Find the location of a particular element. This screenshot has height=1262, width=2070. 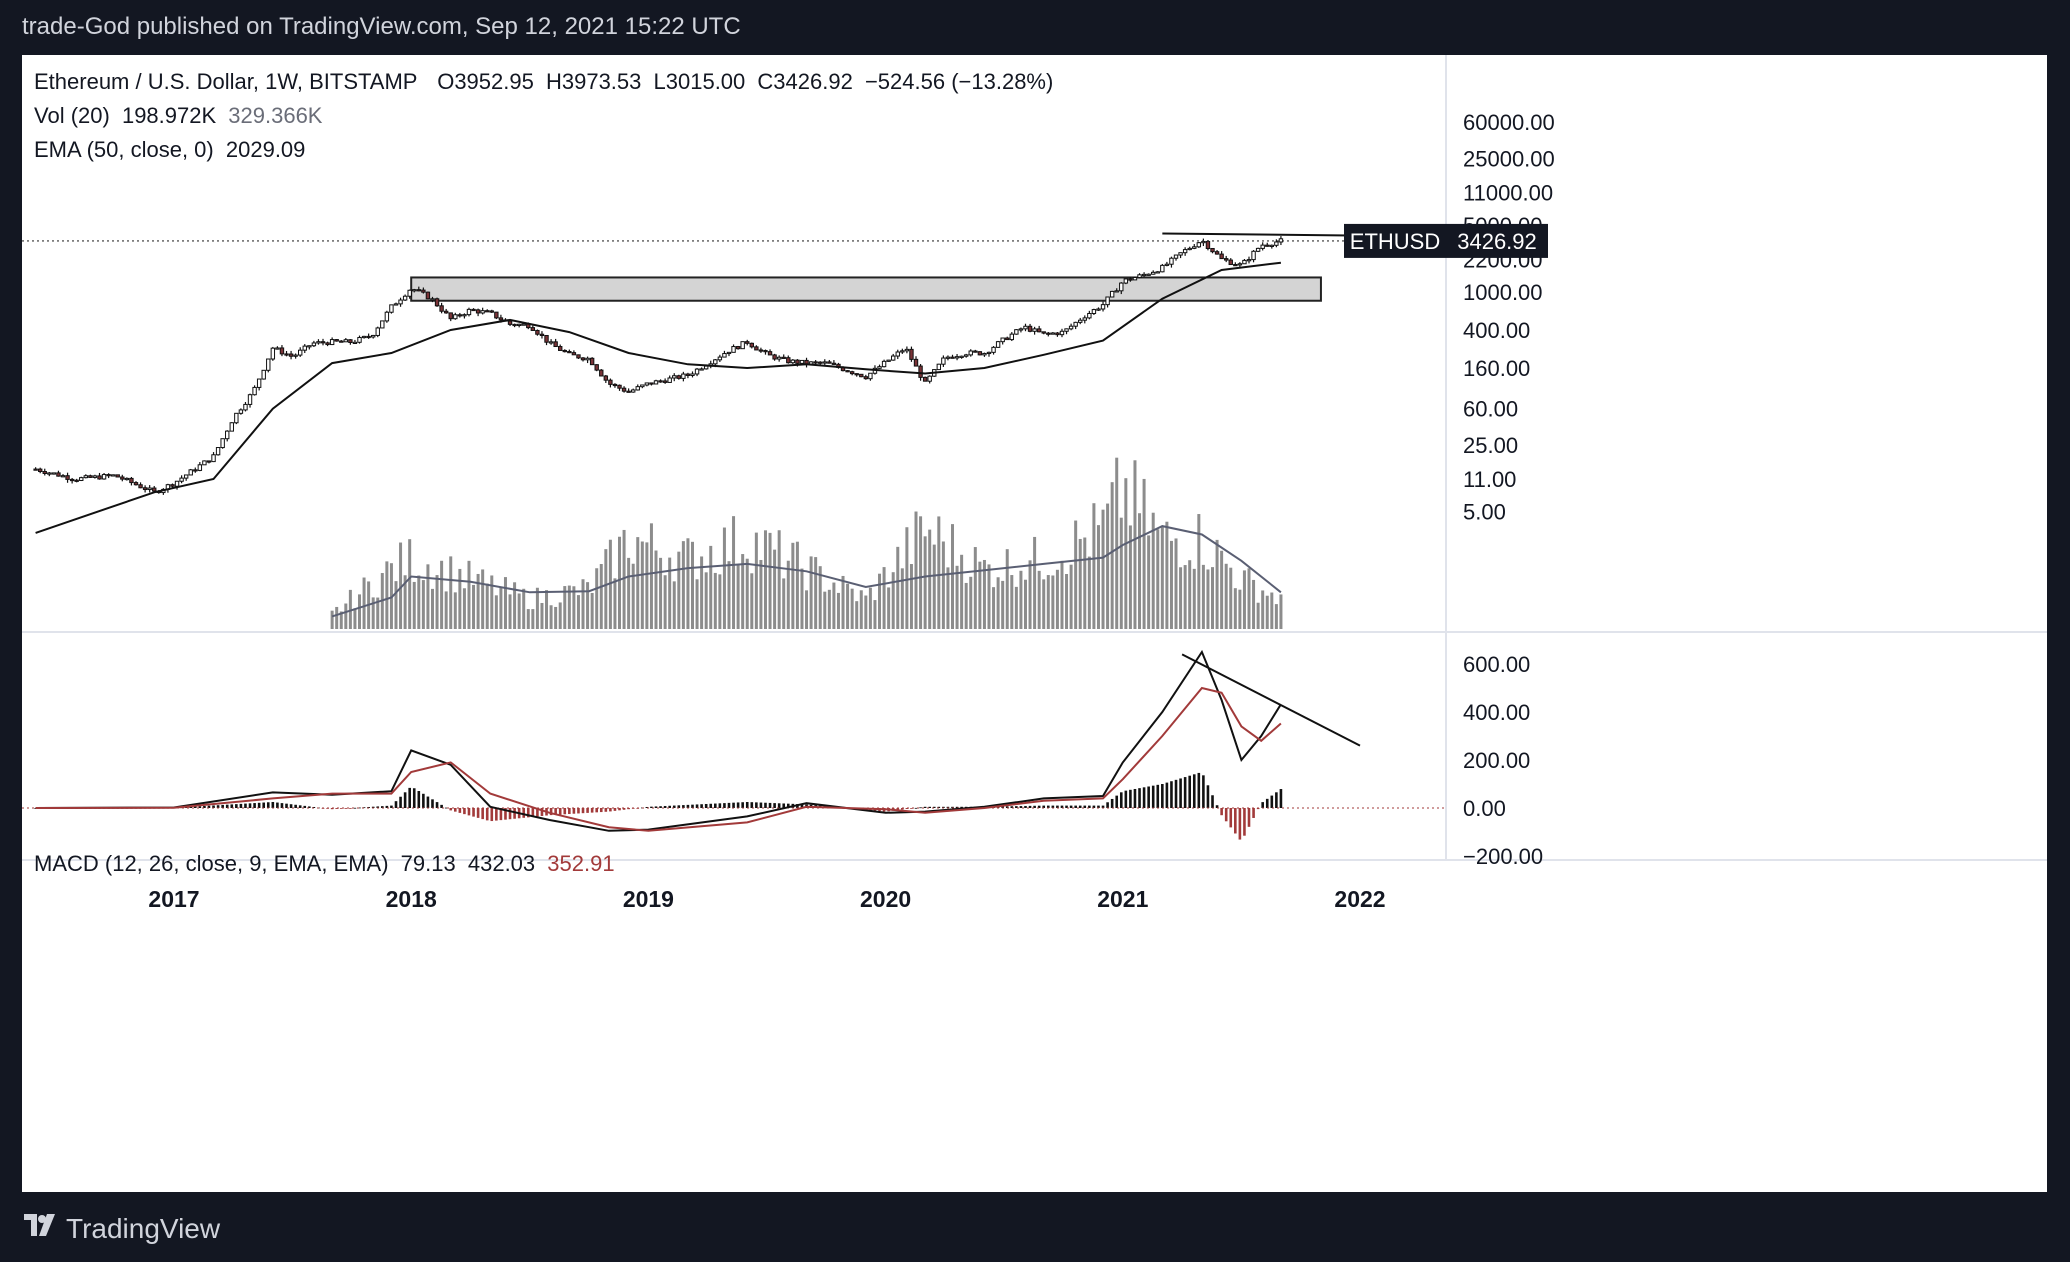

tradingview-logo: TradingView is located at coordinates (132, 1229).